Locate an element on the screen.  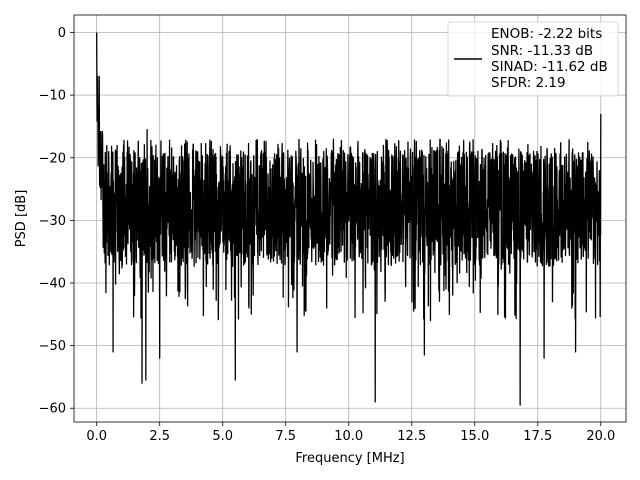
x-tick-label: 12.5 is located at coordinates (411, 436).